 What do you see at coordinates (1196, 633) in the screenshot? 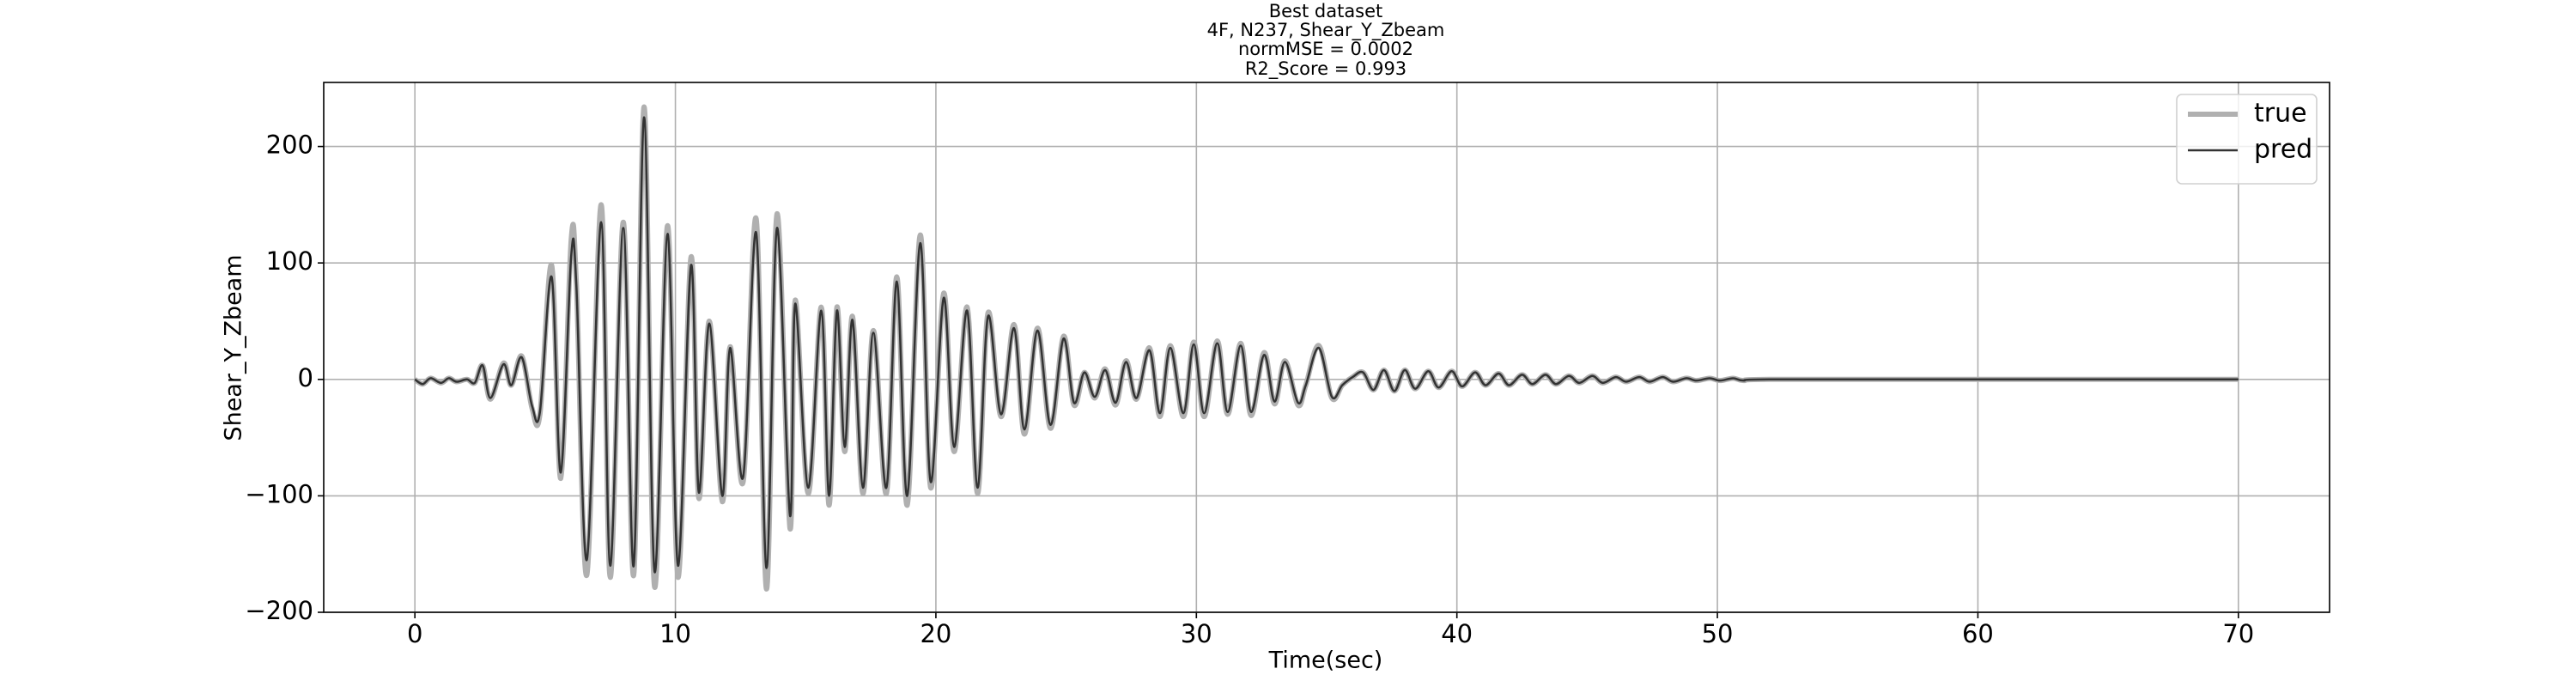
I see `x-tick-label: 30` at bounding box center [1196, 633].